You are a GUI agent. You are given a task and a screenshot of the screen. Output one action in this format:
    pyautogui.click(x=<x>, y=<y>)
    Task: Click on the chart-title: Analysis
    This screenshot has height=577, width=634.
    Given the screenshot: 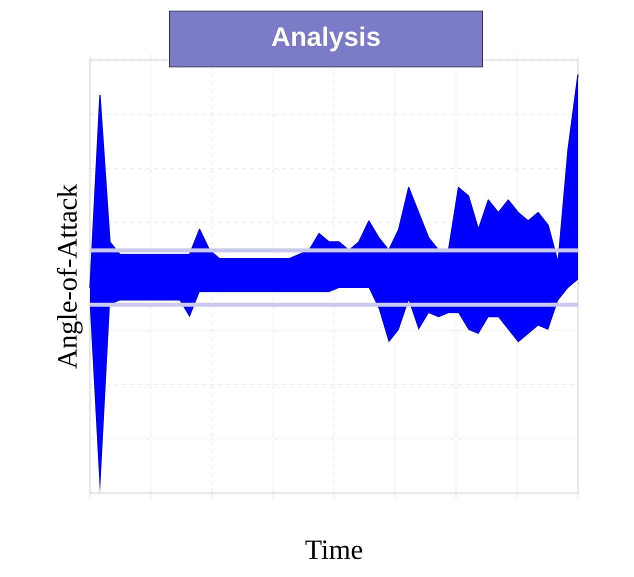 What is the action you would take?
    pyautogui.click(x=326, y=39)
    